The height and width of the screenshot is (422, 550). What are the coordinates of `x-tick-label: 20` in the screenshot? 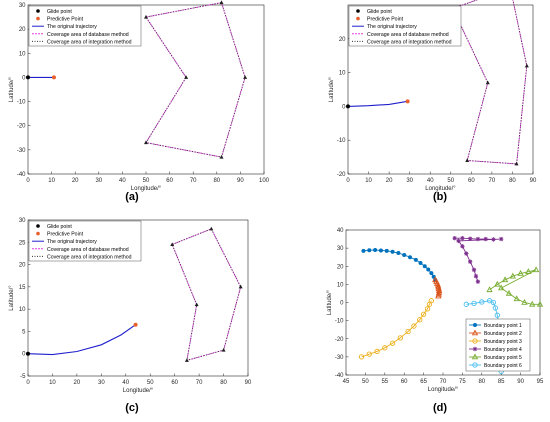 It's located at (77, 383).